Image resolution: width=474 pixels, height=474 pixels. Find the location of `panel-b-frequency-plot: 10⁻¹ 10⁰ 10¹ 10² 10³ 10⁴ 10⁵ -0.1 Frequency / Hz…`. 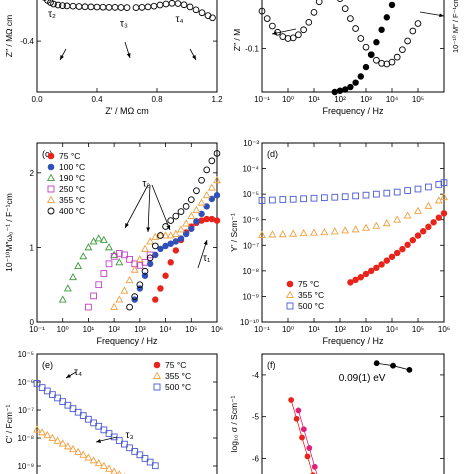

panel-b-frequency-plot: 10⁻¹ 10⁰ 10¹ 10² 10³ 10⁴ 10⁵ -0.1 Frequency / Hz… is located at coordinates (346, 58).